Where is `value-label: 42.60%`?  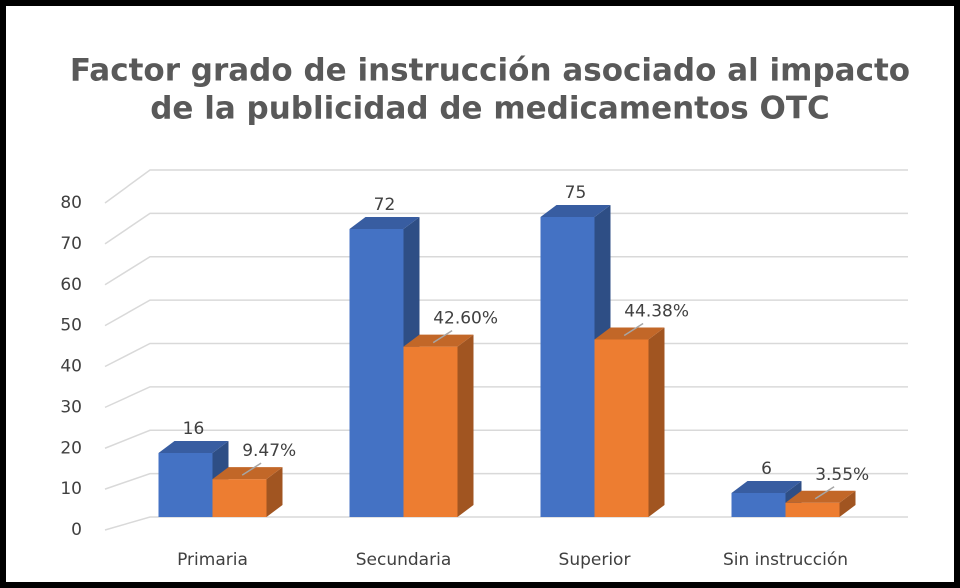
value-label: 42.60% is located at coordinates (465, 319).